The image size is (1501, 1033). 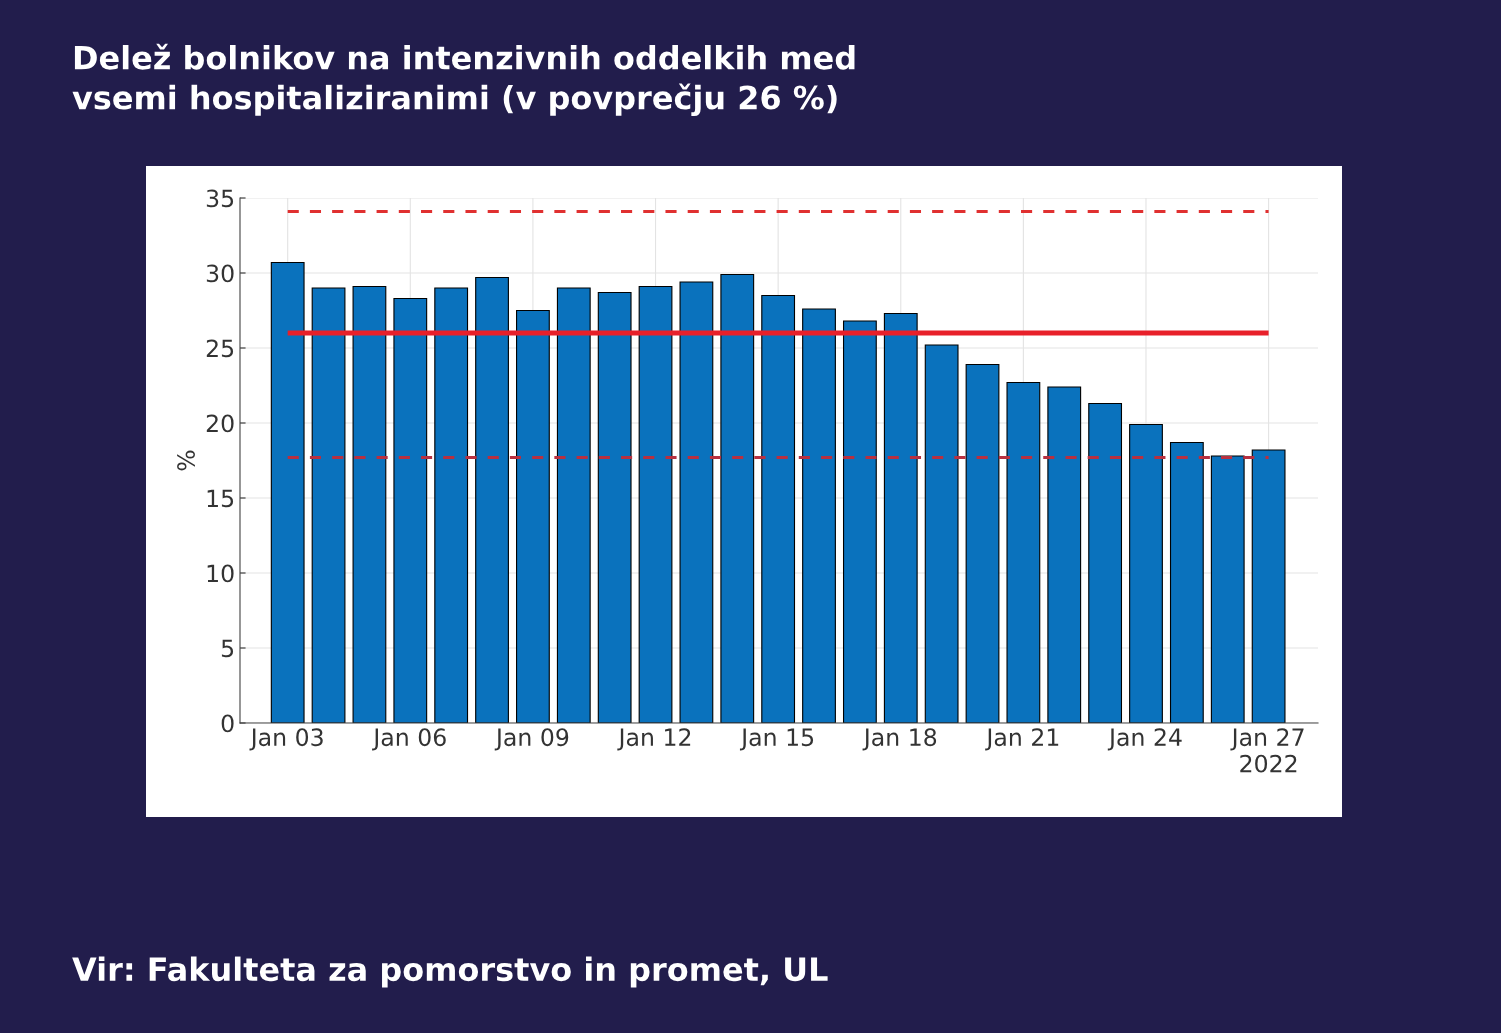 What do you see at coordinates (220, 198) in the screenshot?
I see `y-tick-label: 35` at bounding box center [220, 198].